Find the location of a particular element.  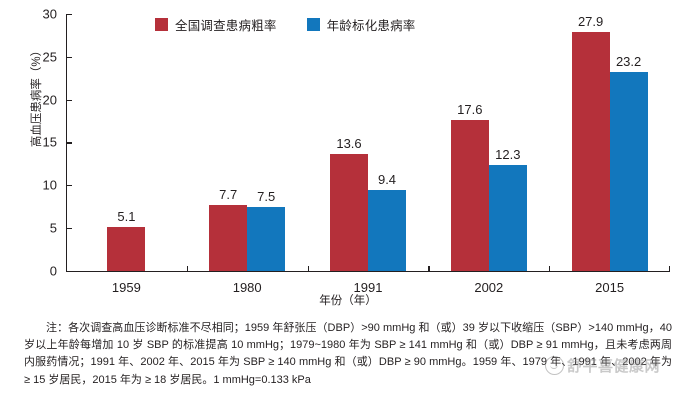

y-axis-tick-label: 25 is located at coordinates (49, 57).